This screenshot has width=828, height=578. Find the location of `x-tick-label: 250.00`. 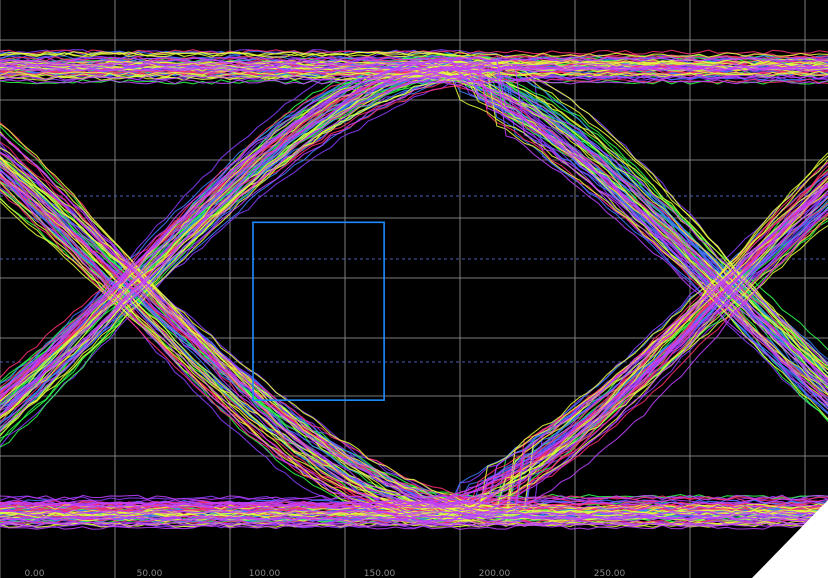

x-tick-label: 250.00 is located at coordinates (610, 573).